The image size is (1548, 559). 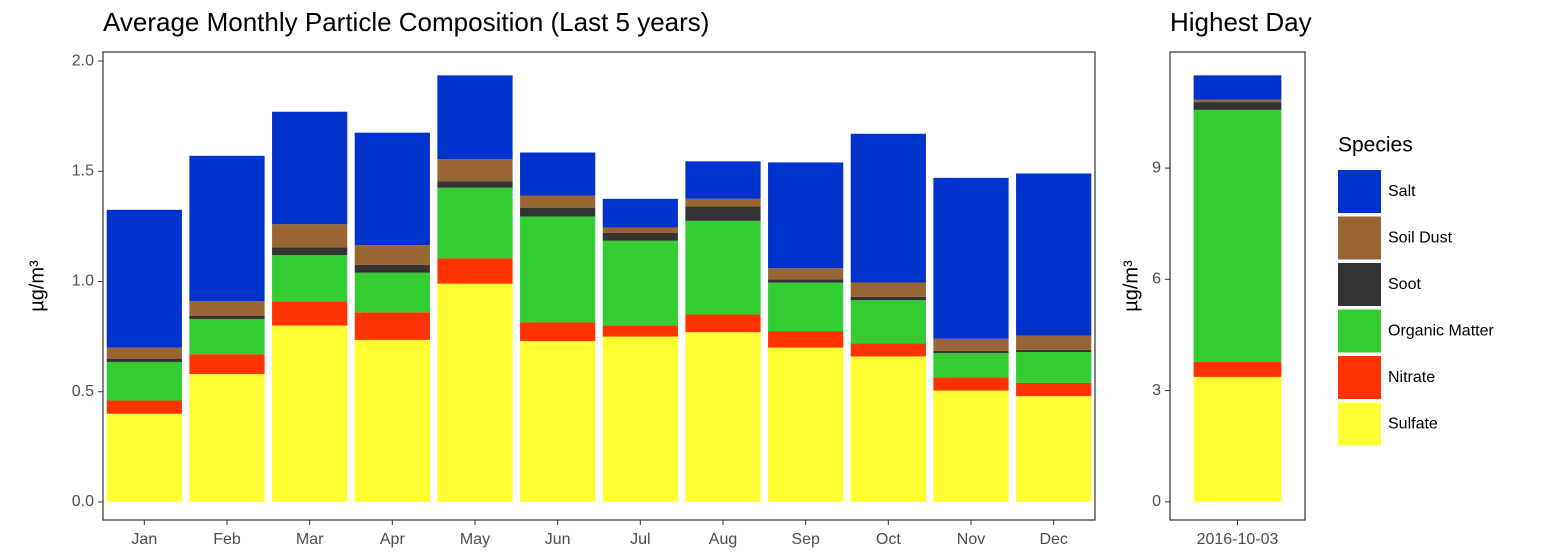 What do you see at coordinates (475, 539) in the screenshot?
I see `x-tick-label: May` at bounding box center [475, 539].